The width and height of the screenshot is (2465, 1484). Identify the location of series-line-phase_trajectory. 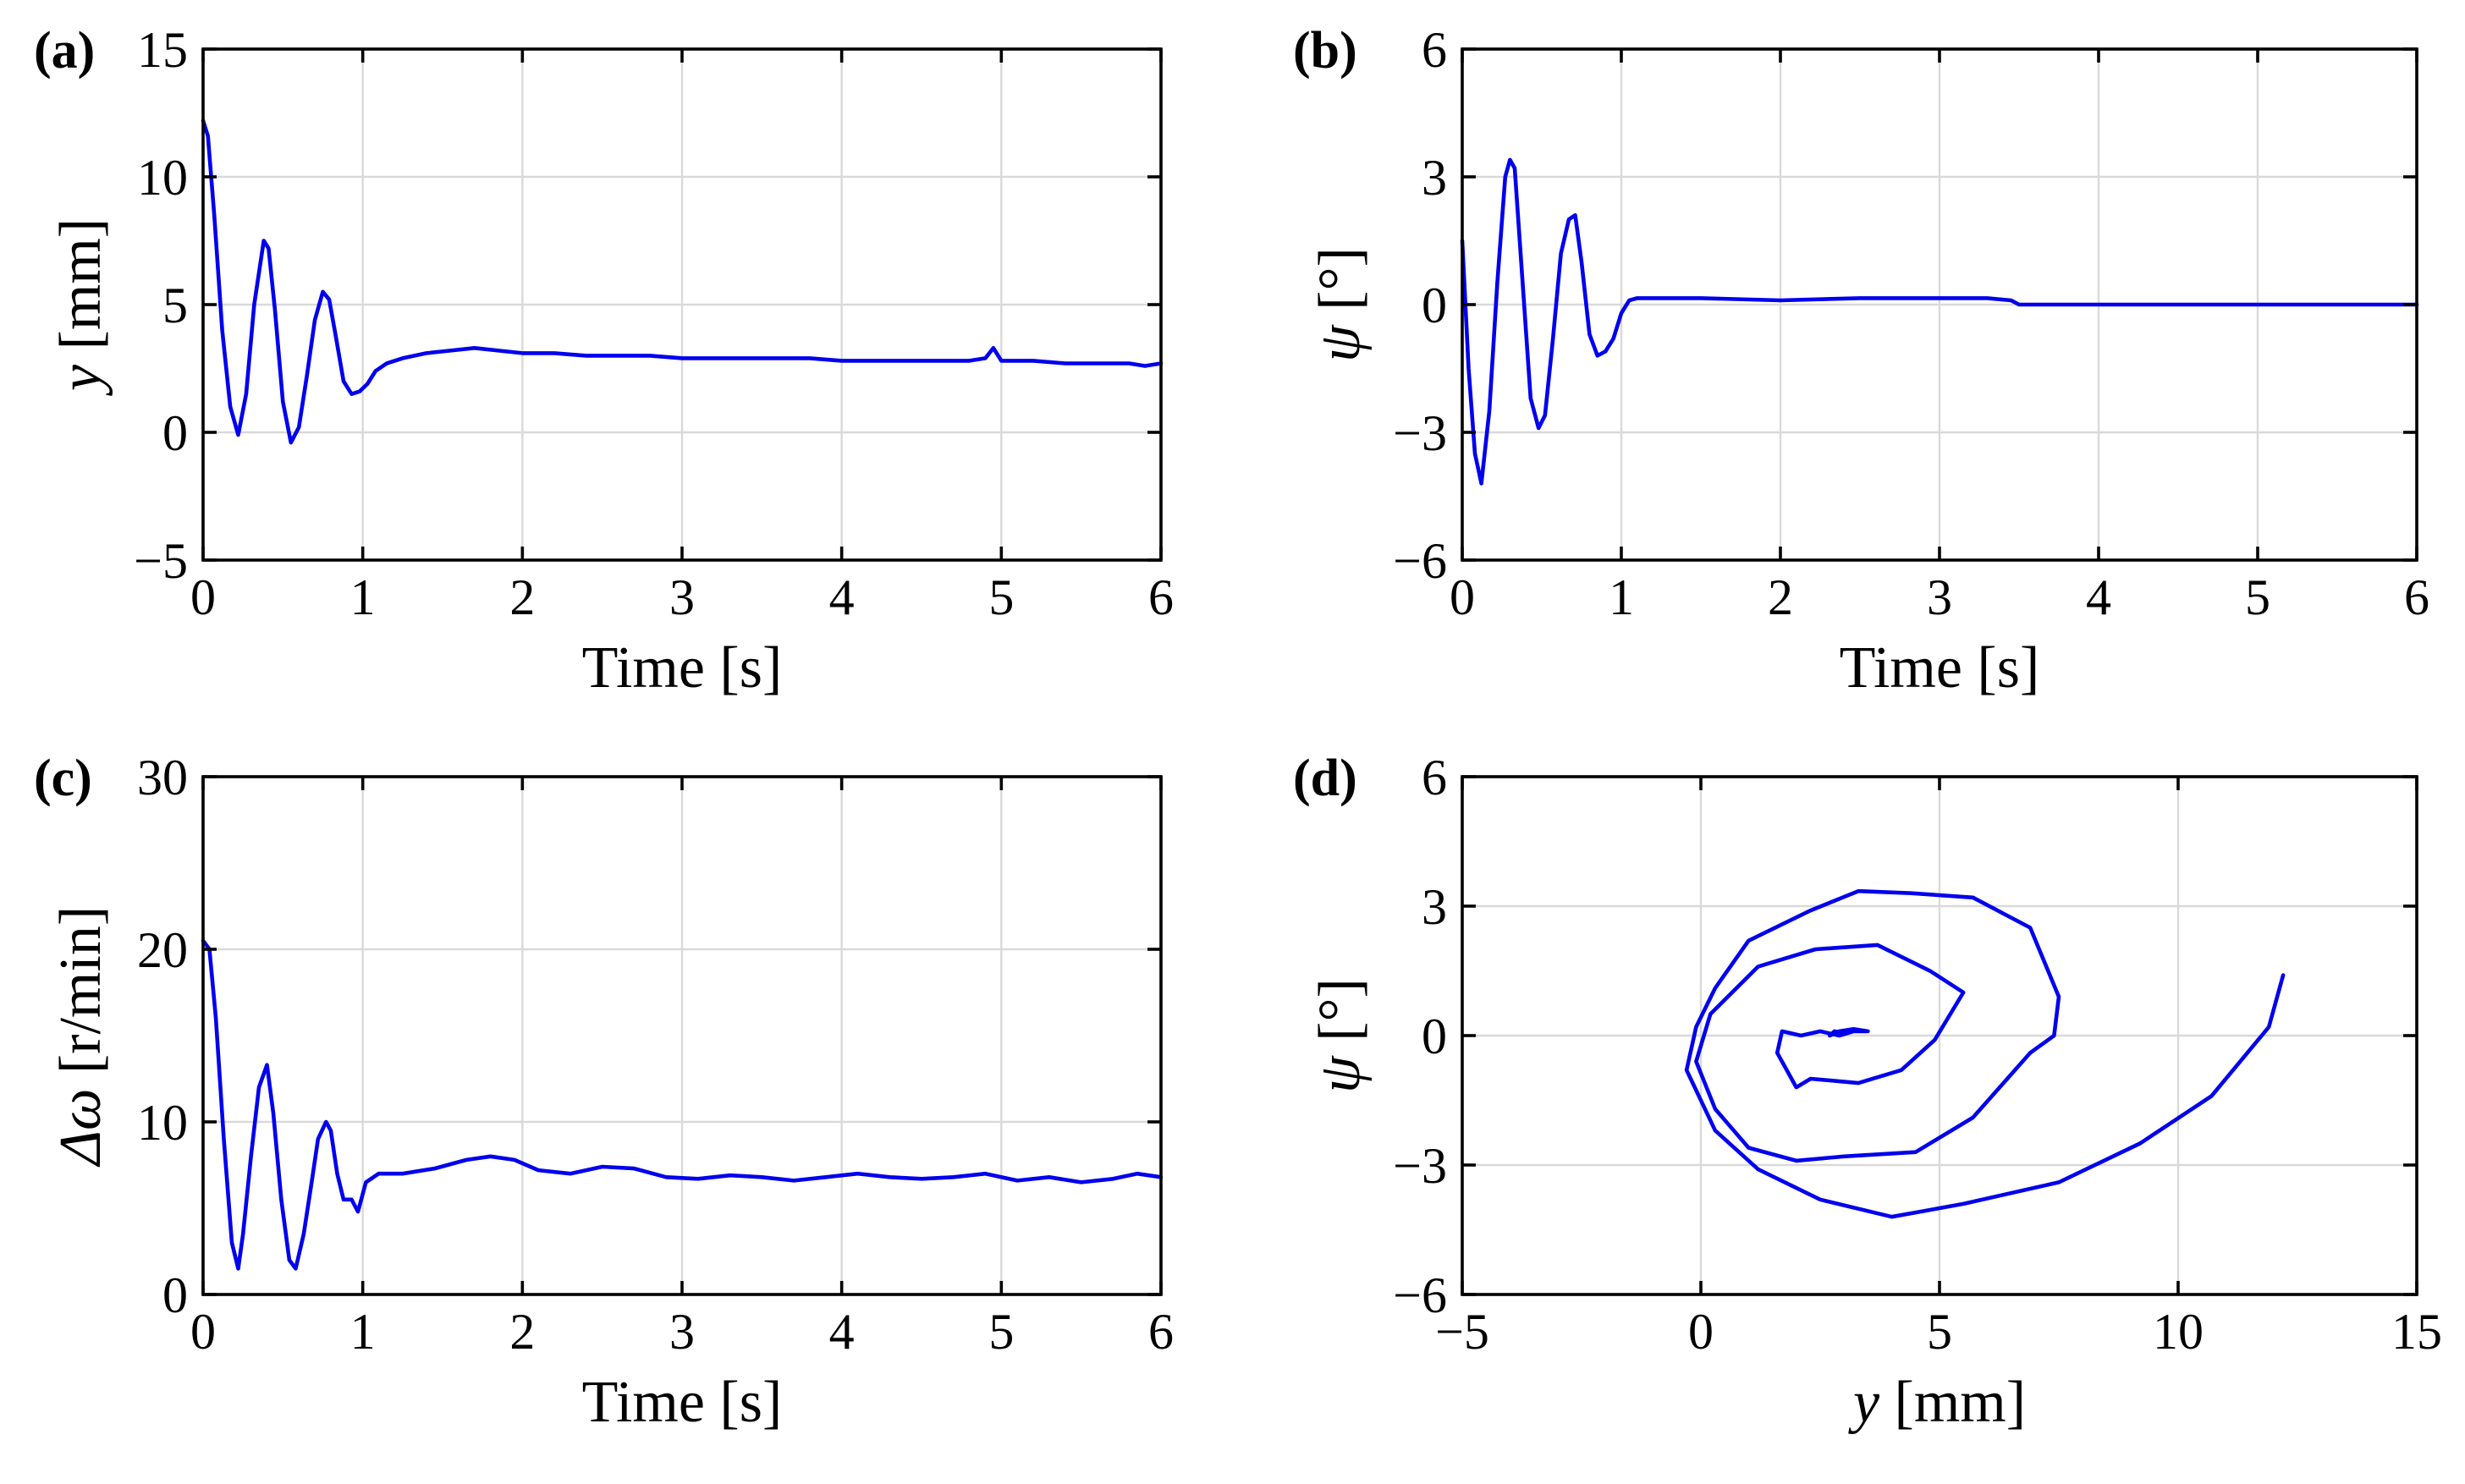
(1985, 1053).